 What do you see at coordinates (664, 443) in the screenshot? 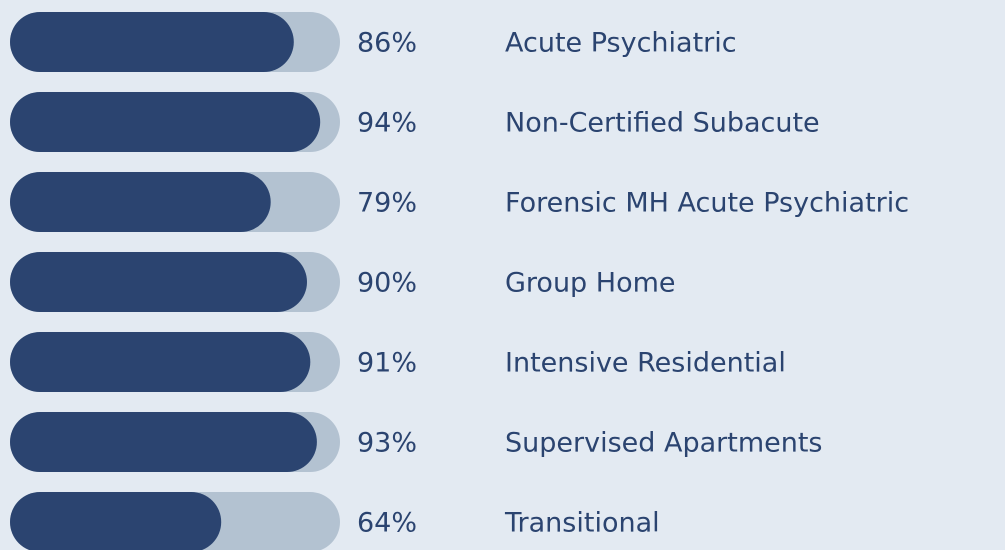
I see `category-label: Supervised Apartments` at bounding box center [664, 443].